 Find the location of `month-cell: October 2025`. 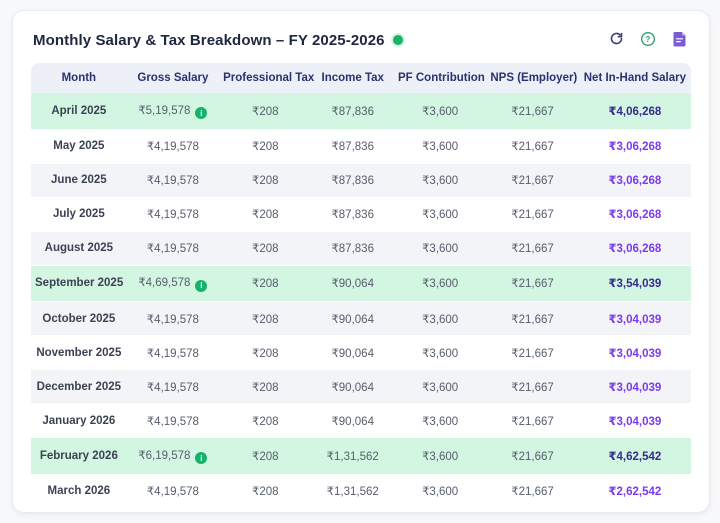

month-cell: October 2025 is located at coordinates (79, 319).